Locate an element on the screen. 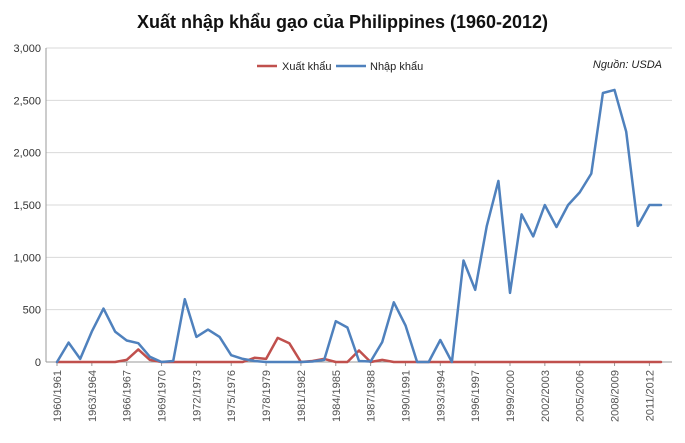 The height and width of the screenshot is (443, 685). x-tick-label-3: 1969/1970 is located at coordinates (163, 396).